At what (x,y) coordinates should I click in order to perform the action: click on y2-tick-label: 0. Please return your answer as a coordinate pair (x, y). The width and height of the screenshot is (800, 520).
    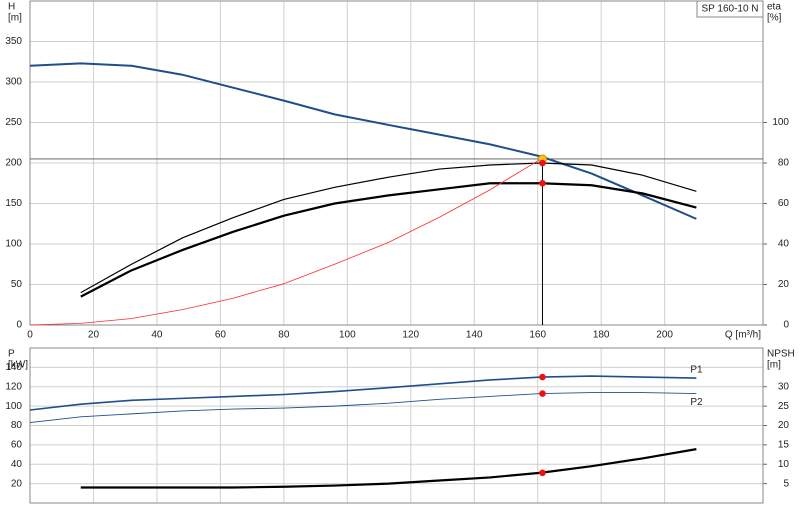
    Looking at the image, I should click on (786, 325).